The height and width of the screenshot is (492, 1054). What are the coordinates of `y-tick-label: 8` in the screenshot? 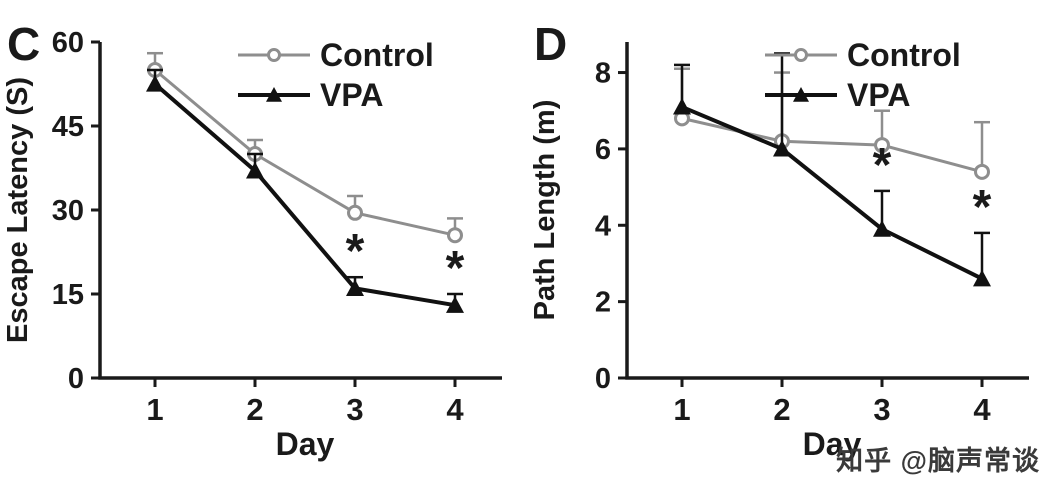 It's located at (603, 74).